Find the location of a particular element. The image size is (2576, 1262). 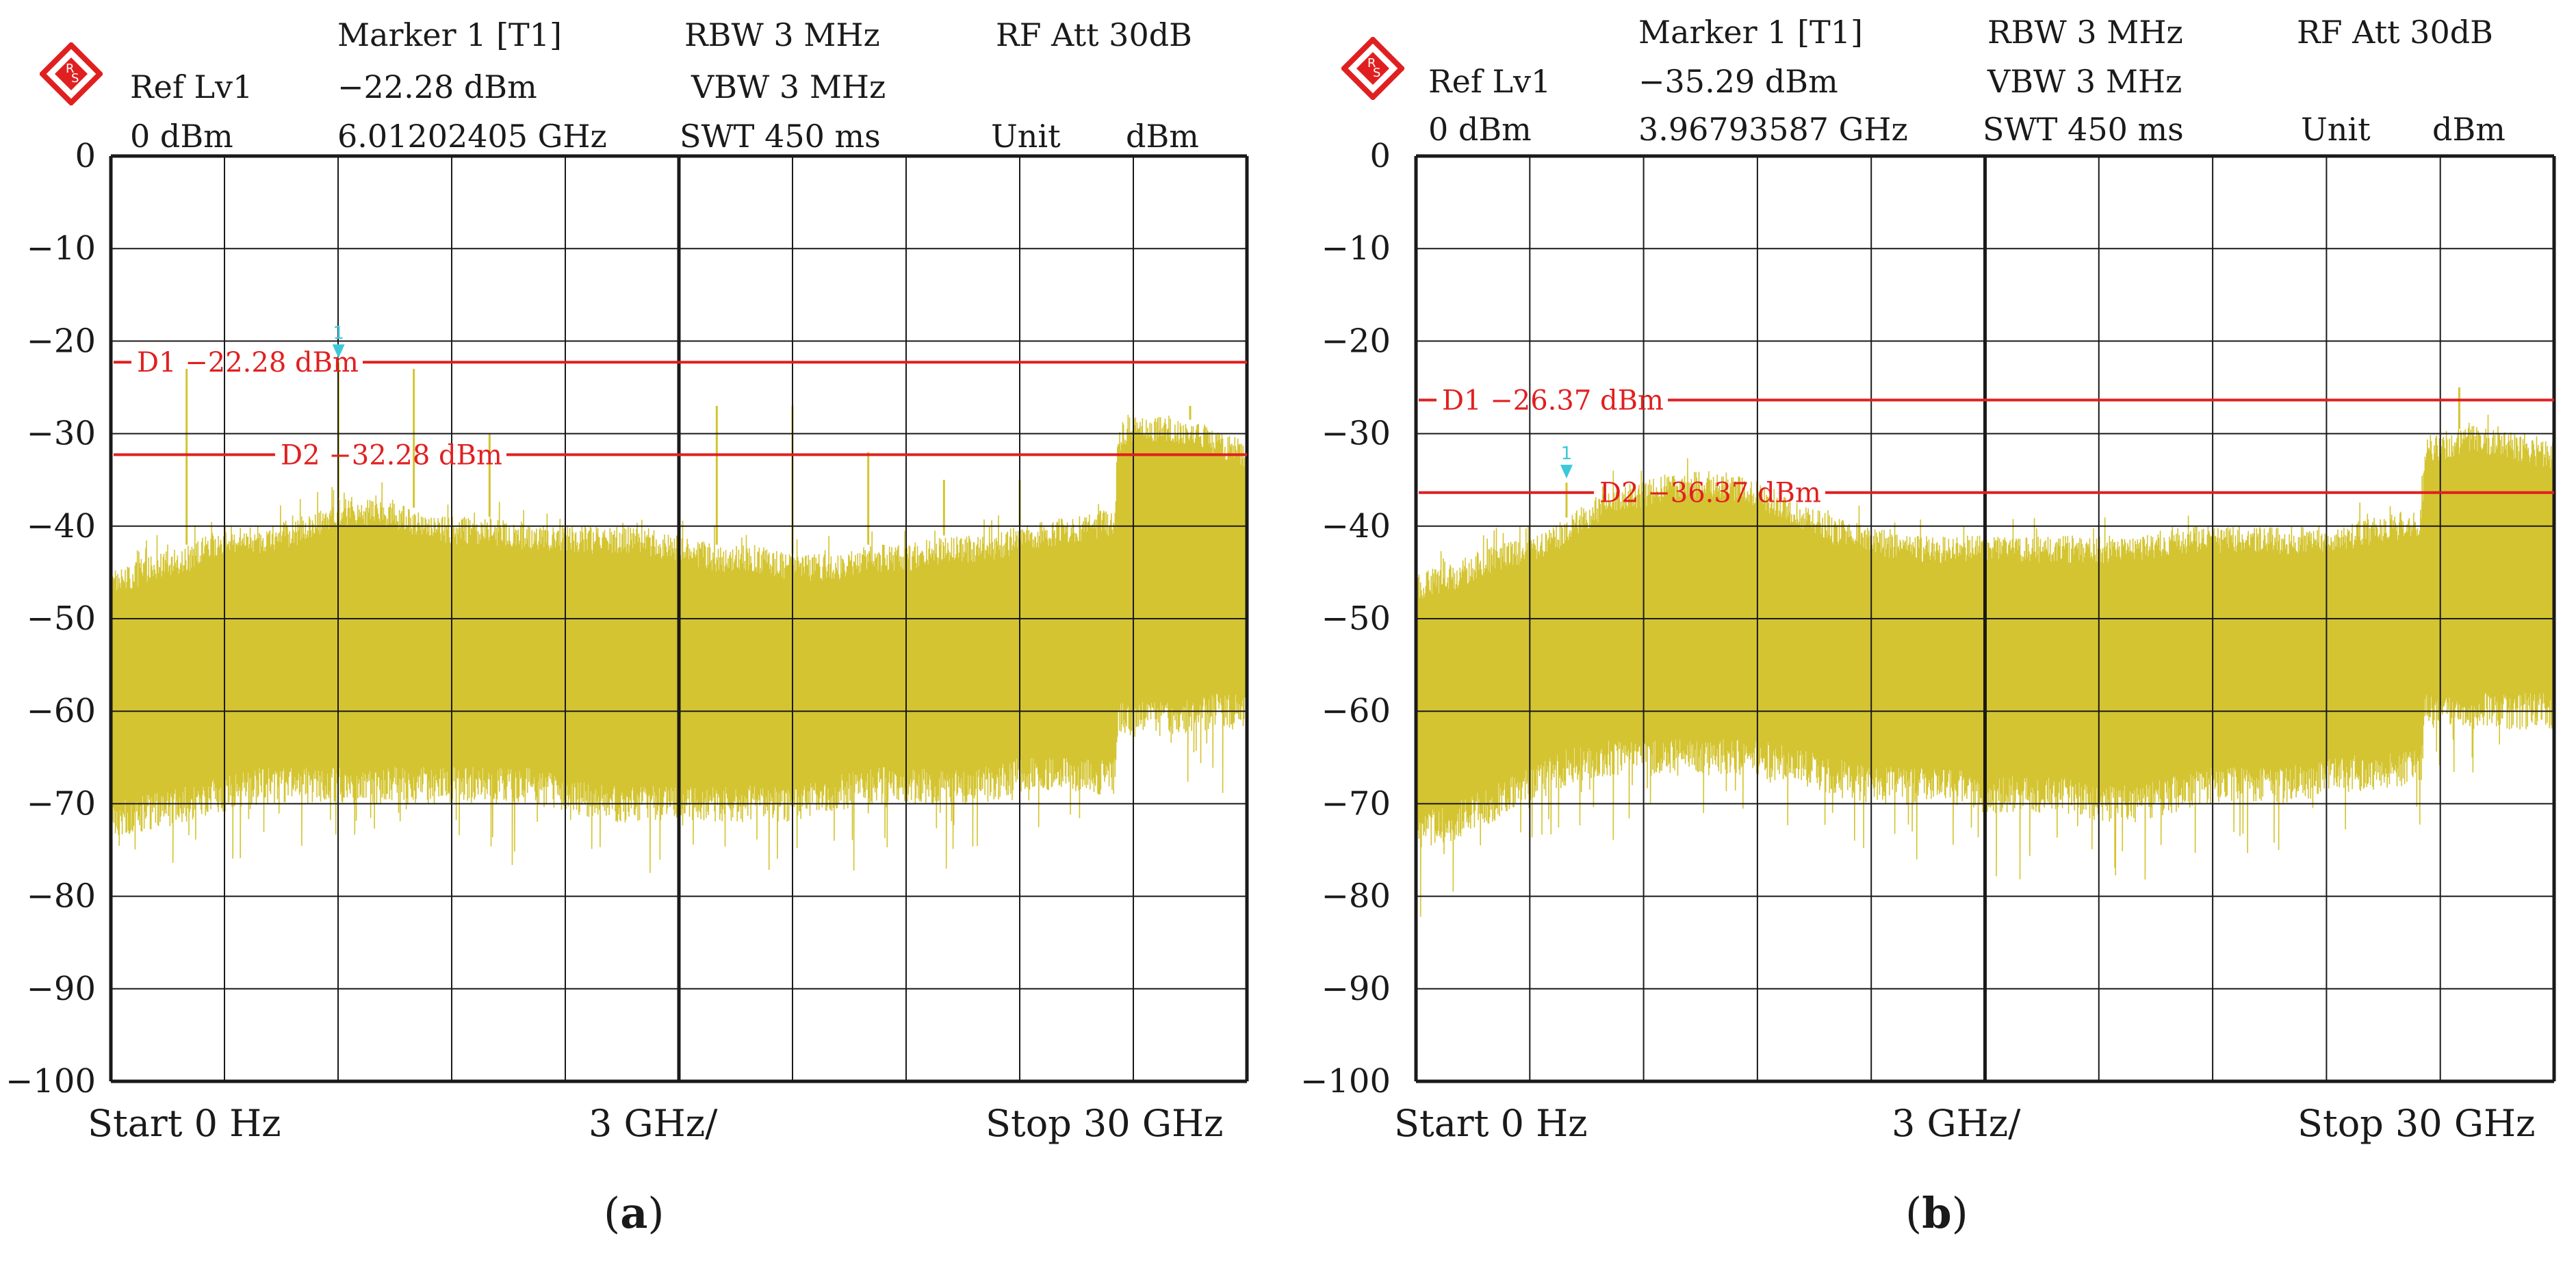

marker-frequency: 6.01202405 GHz is located at coordinates (472, 136).